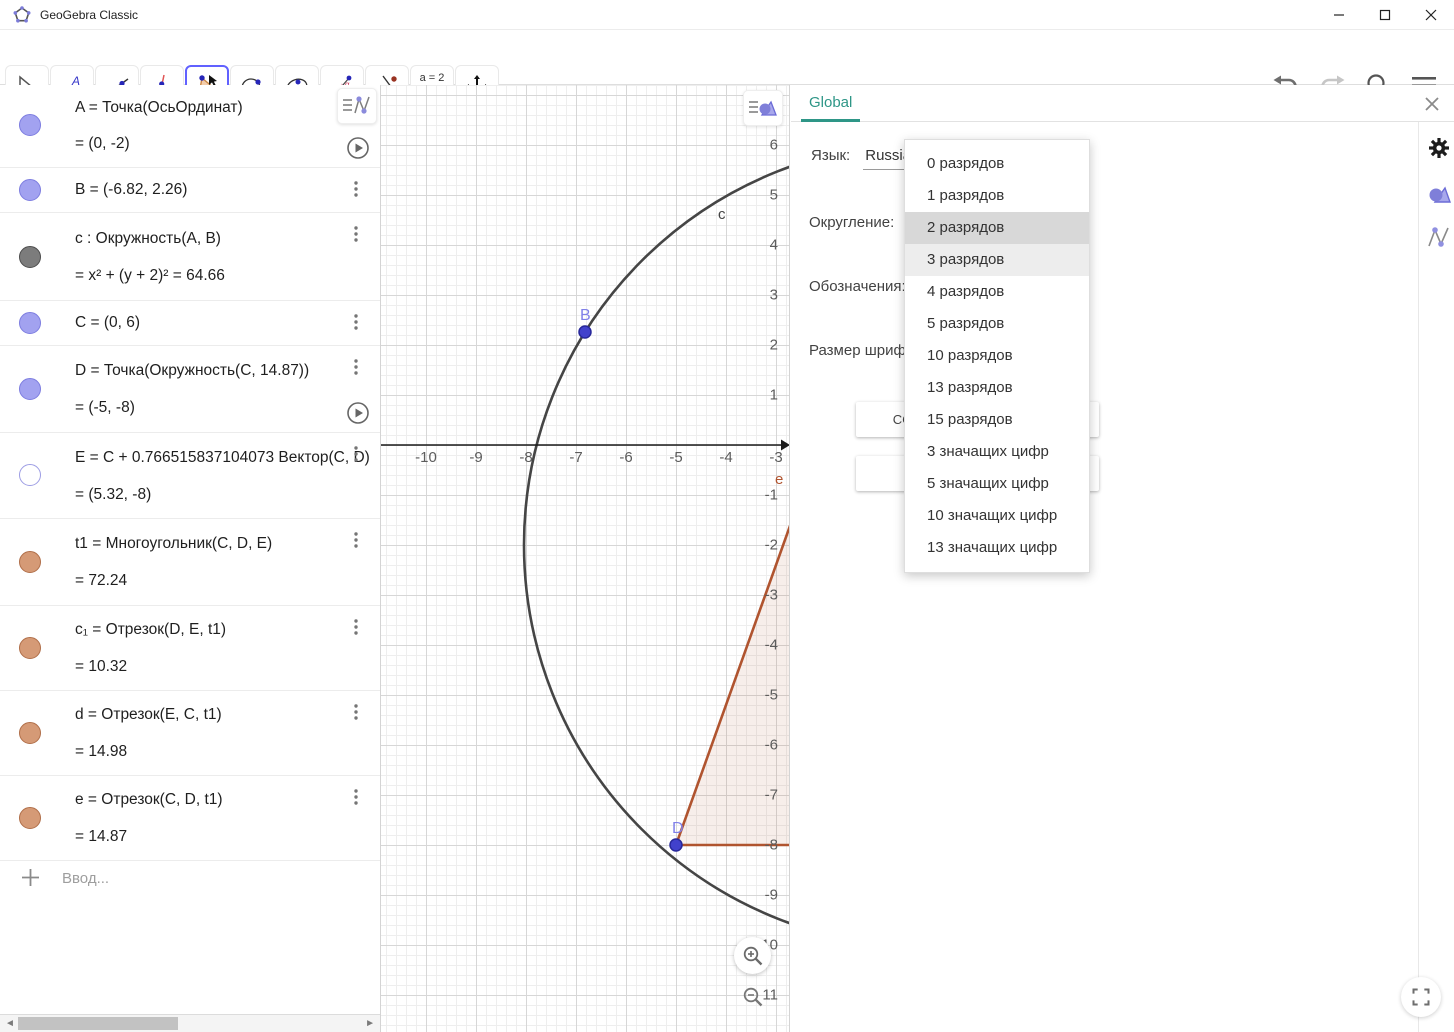 The height and width of the screenshot is (1032, 1454). Describe the element at coordinates (988, 451) in the screenshot. I see `rounding-option: 3 значащих цифр` at that location.